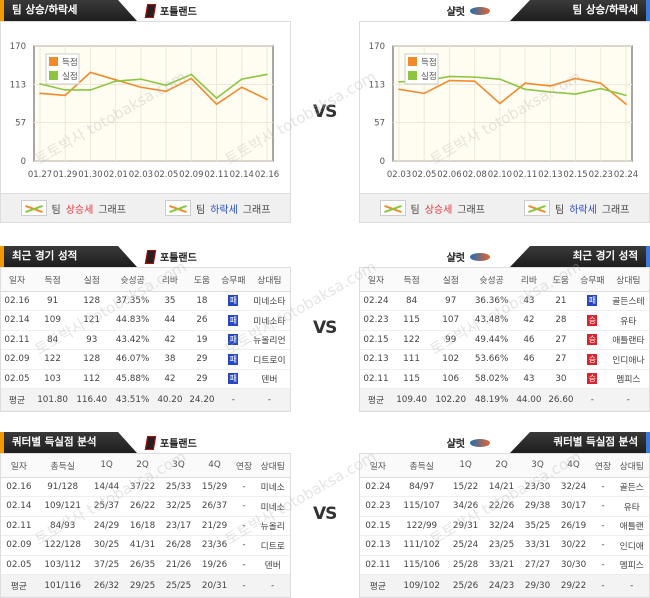 The image size is (650, 598). I want to click on cell: 112, so click(92, 379).